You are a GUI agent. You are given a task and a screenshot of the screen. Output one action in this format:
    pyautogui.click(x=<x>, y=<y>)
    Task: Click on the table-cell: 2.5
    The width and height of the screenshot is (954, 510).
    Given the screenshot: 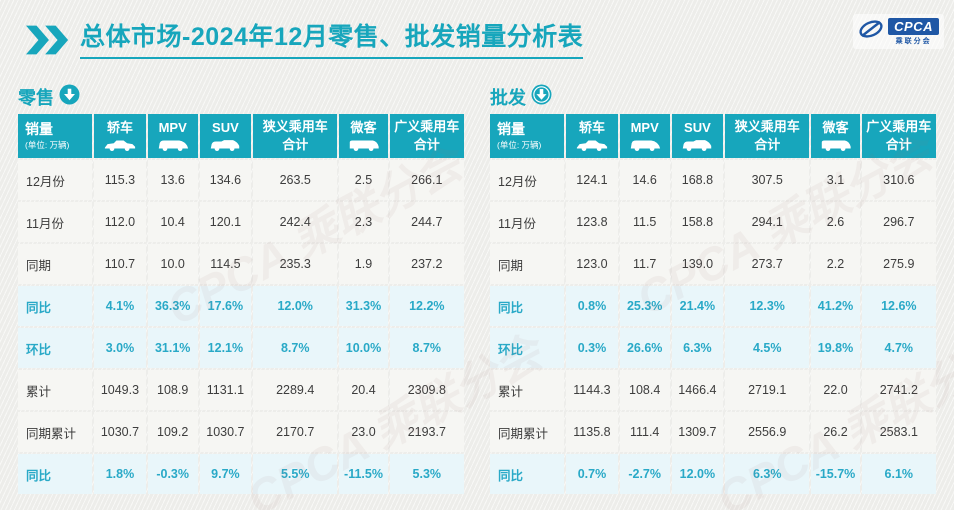 What is the action you would take?
    pyautogui.click(x=363, y=180)
    